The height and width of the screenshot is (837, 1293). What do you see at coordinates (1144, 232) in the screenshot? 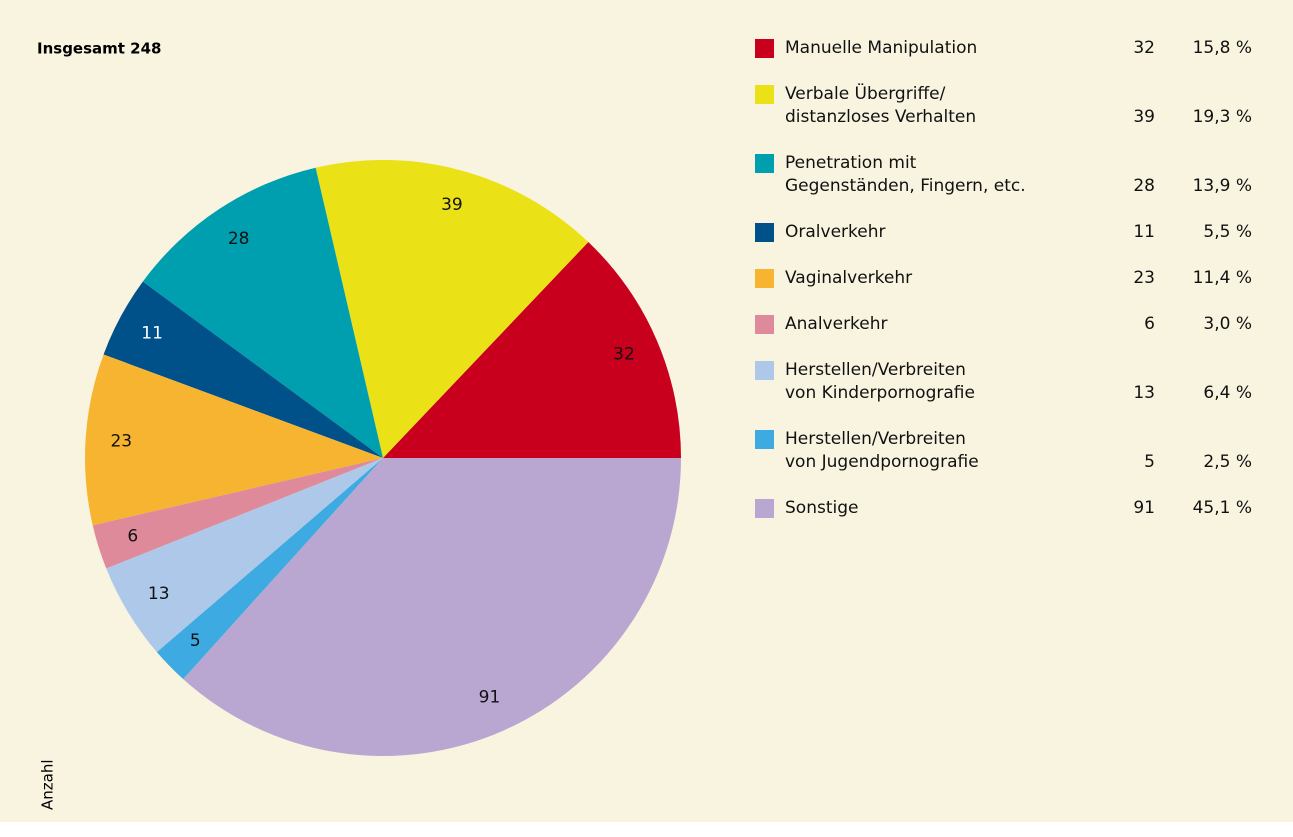
I see `legend-count: 11` at bounding box center [1144, 232].